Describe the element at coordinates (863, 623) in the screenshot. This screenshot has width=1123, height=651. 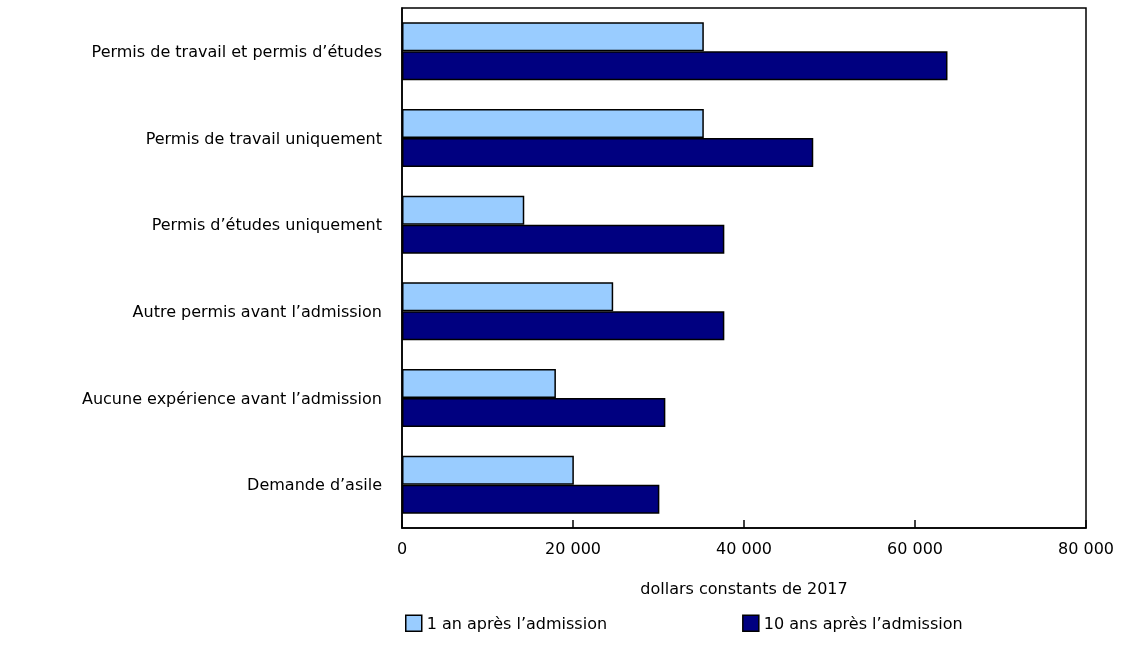
I see `legend-label: 10 ans après l’admission` at that location.